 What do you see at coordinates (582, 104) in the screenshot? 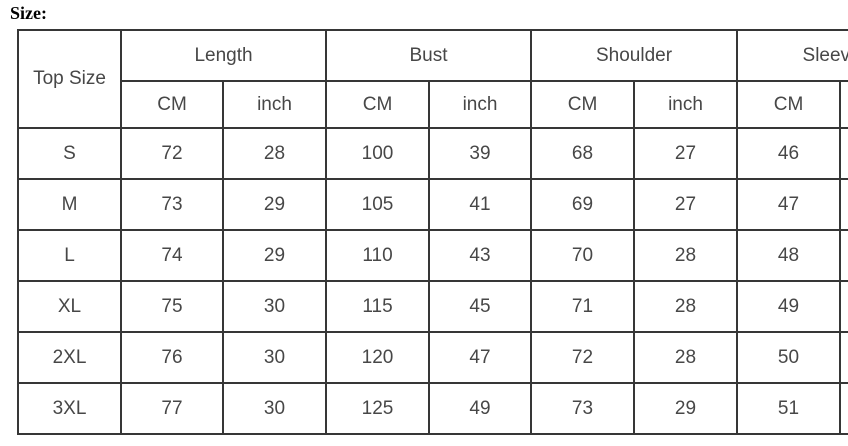
I see `unit-header-shoulder-cm: CM` at bounding box center [582, 104].